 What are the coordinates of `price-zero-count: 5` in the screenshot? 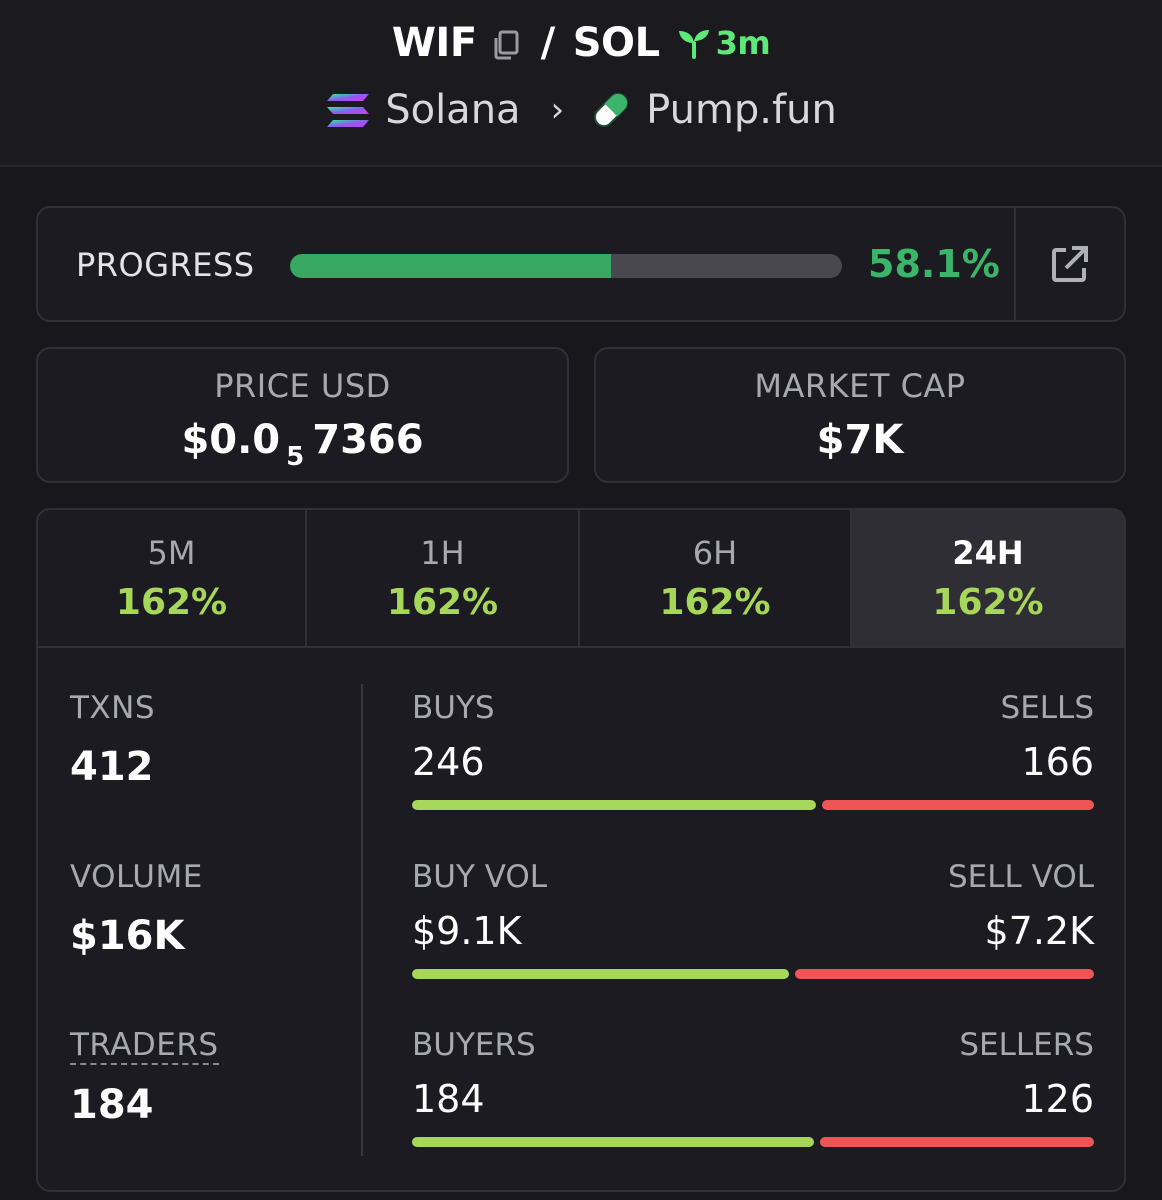 It's located at (295, 457).